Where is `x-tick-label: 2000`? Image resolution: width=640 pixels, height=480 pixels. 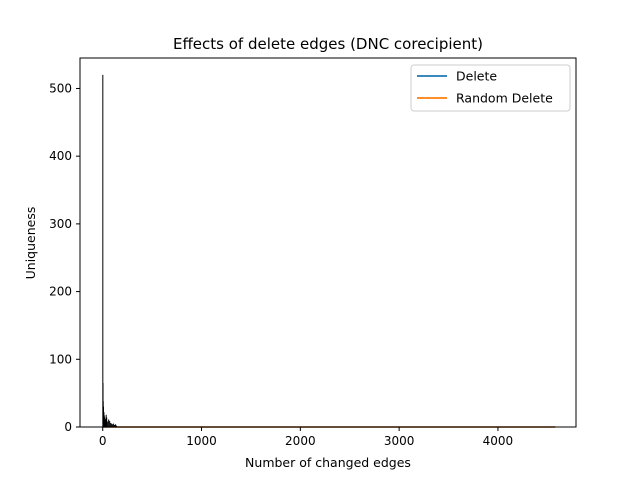 x-tick-label: 2000 is located at coordinates (300, 441).